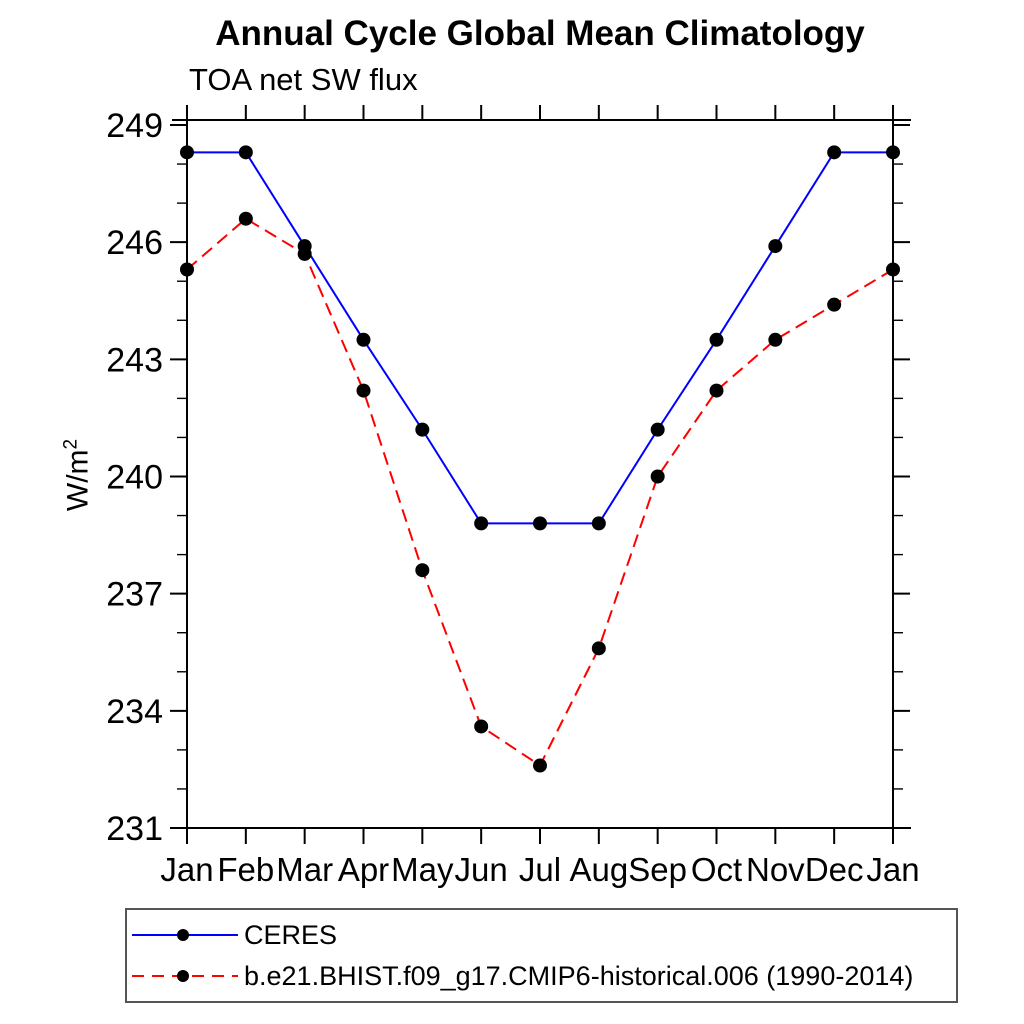 Image resolution: width=1024 pixels, height=1024 pixels. Describe the element at coordinates (134, 243) in the screenshot. I see `y-tick-label: 246` at that location.